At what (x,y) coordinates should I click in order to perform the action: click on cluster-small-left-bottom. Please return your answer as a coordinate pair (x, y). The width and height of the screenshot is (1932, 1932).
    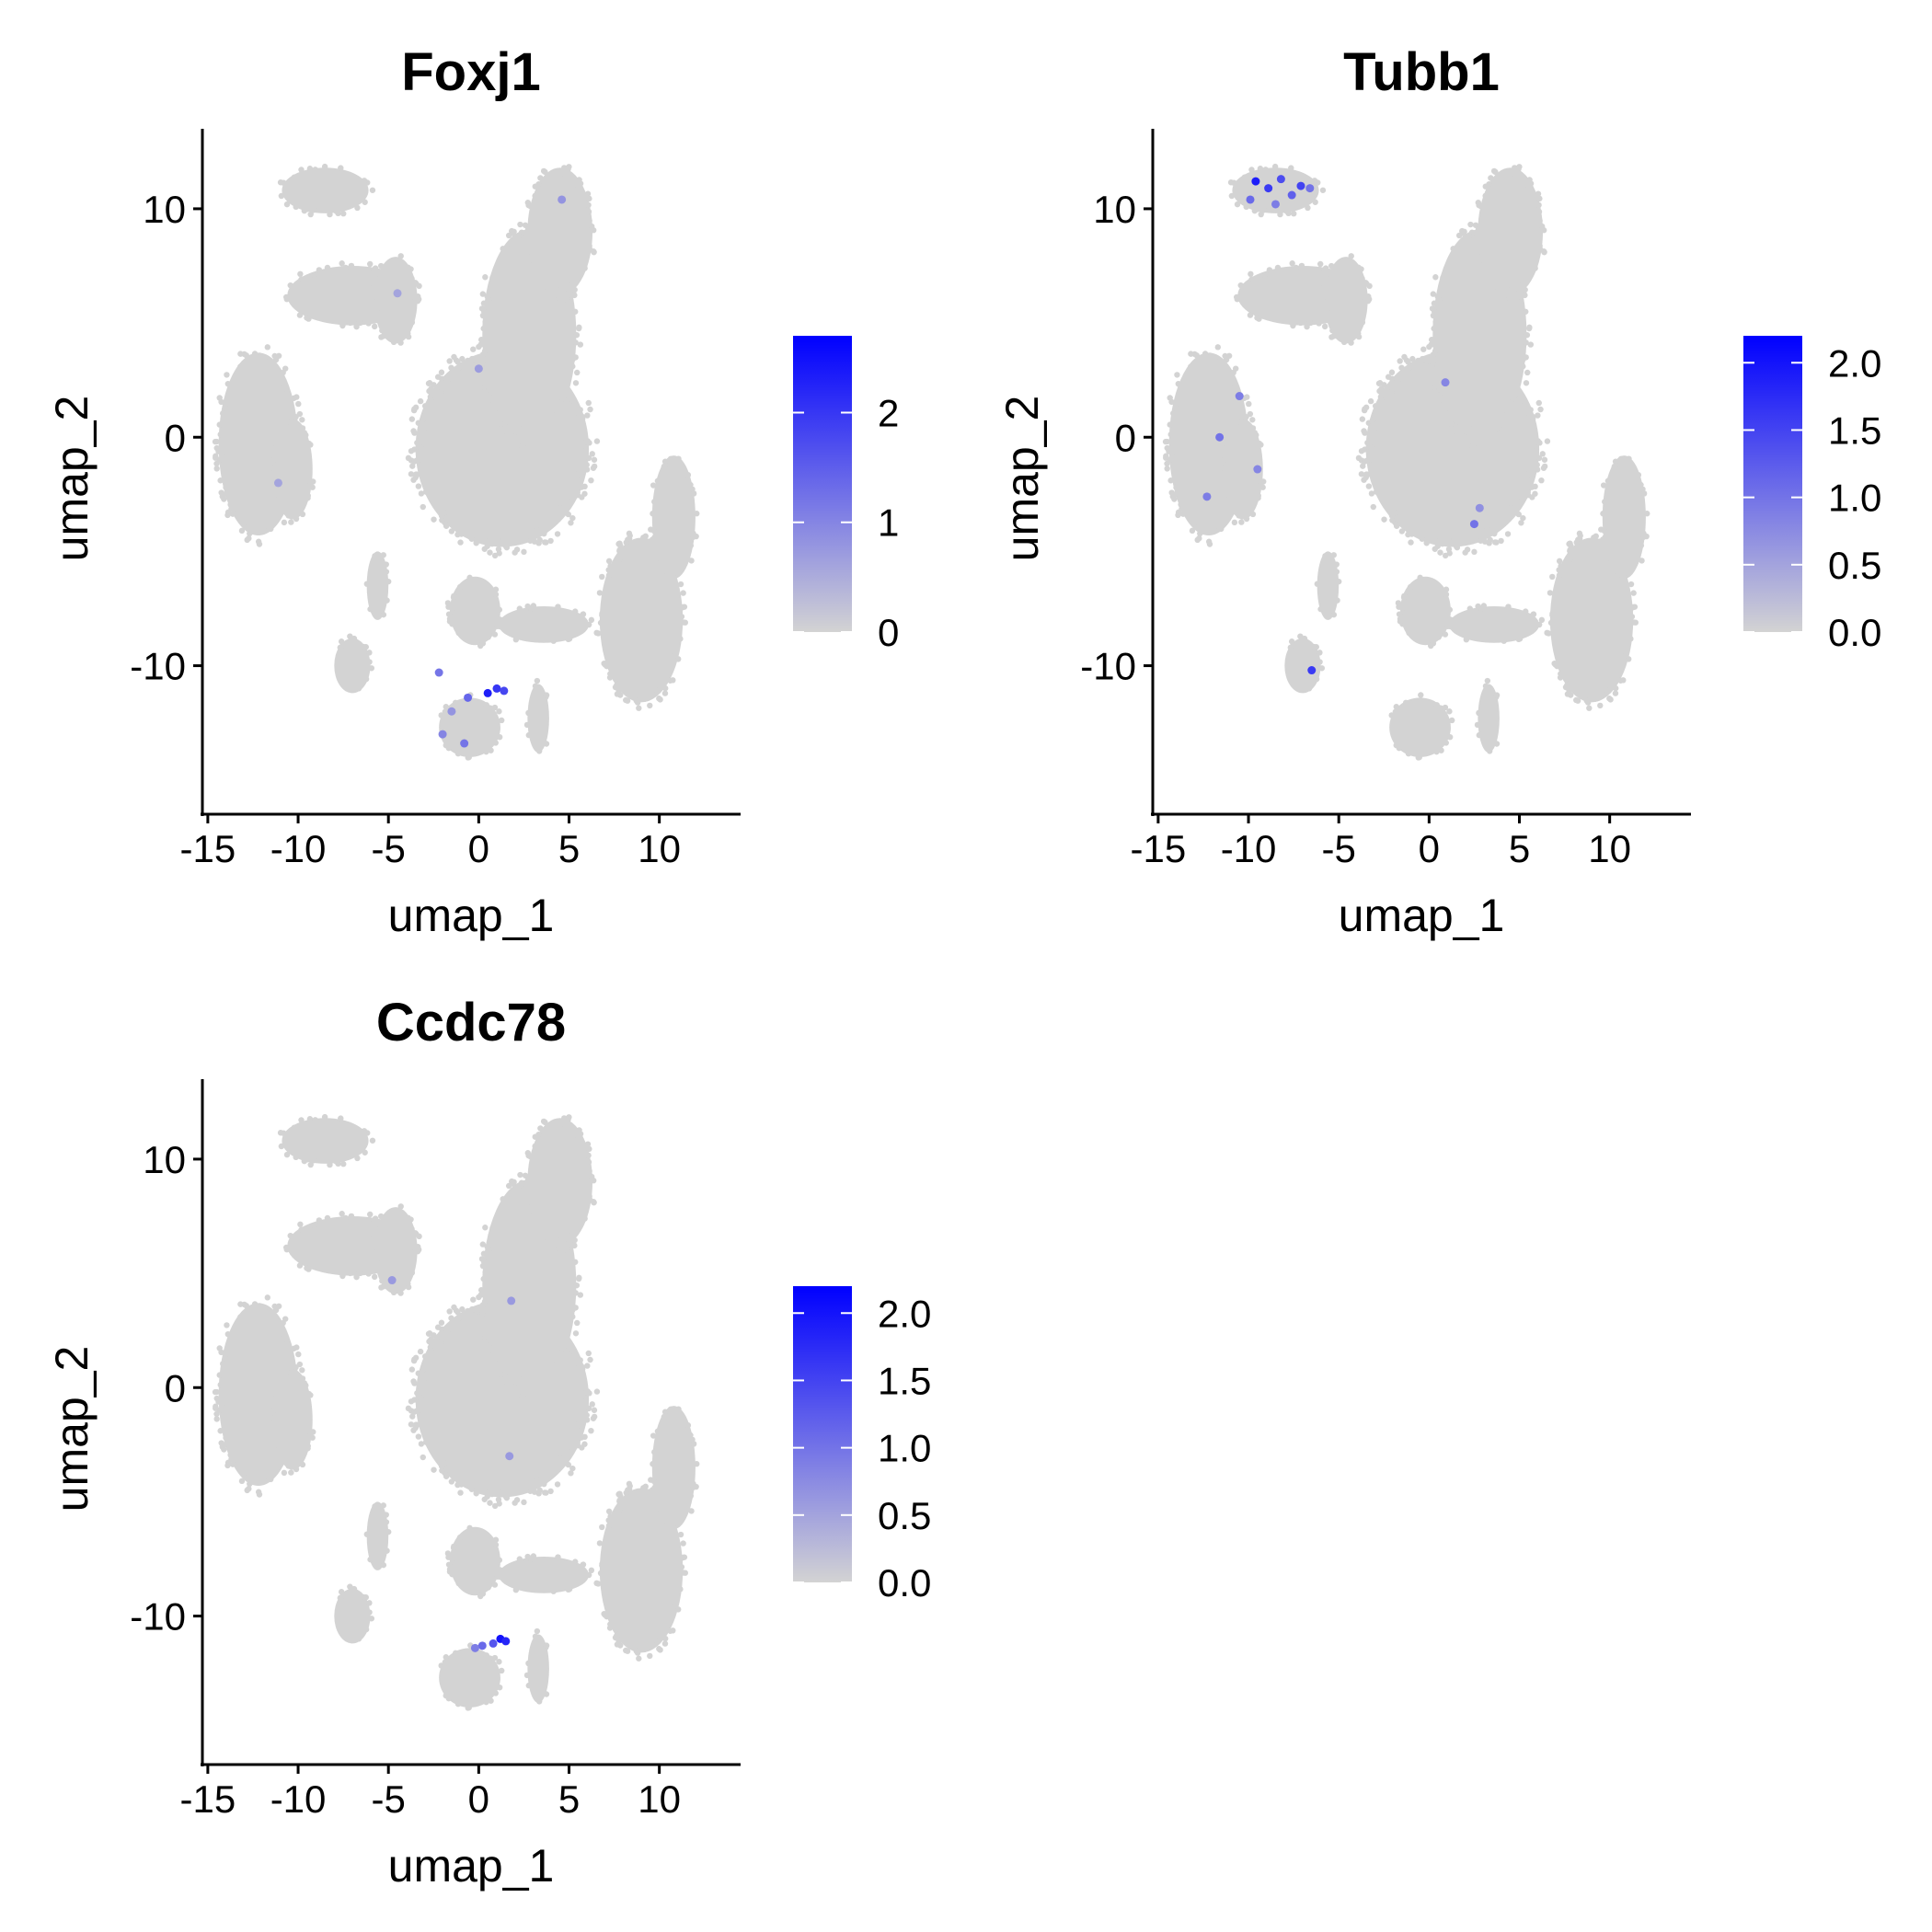
    Looking at the image, I should click on (1302, 666).